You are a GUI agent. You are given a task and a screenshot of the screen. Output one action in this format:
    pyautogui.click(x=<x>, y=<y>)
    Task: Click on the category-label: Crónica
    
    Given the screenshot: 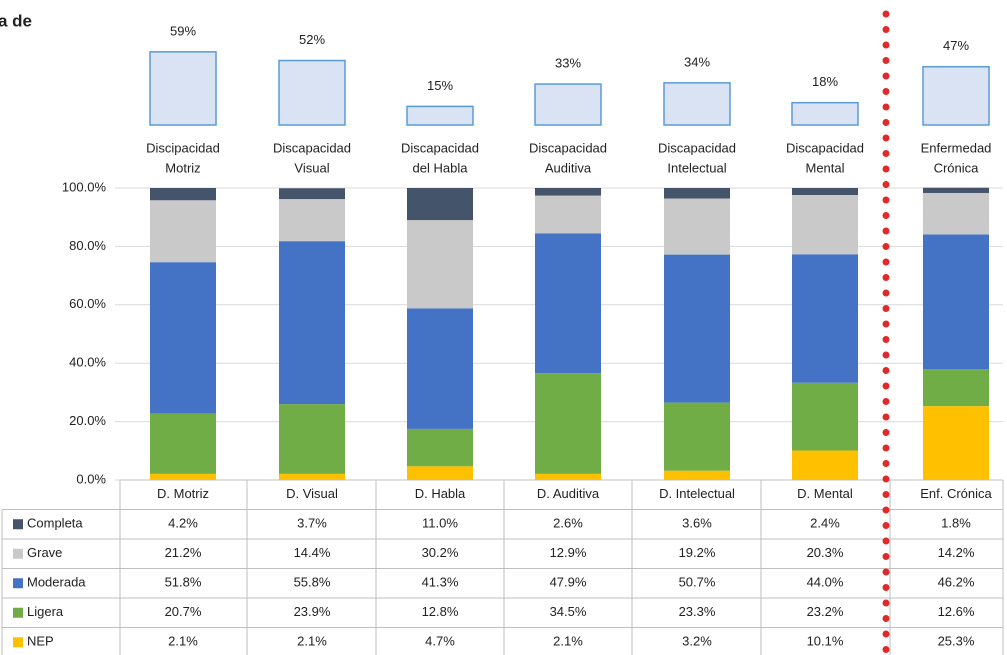 What is the action you would take?
    pyautogui.click(x=957, y=167)
    